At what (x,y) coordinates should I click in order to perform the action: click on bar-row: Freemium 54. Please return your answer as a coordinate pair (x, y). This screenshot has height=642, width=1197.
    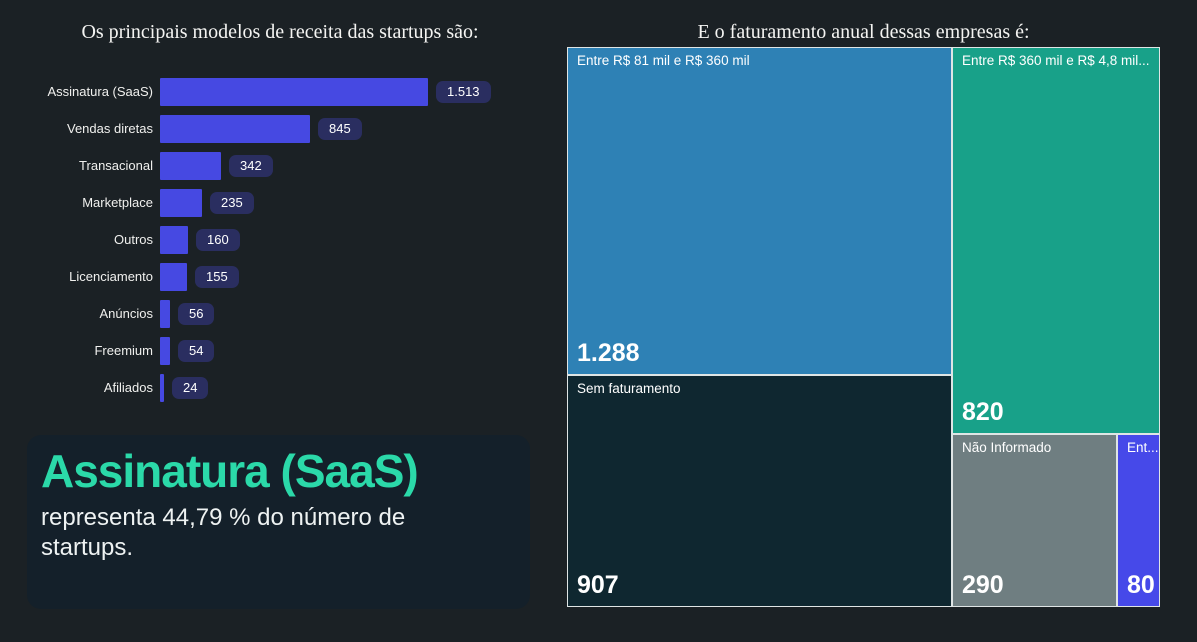
    Looking at the image, I should click on (290, 350).